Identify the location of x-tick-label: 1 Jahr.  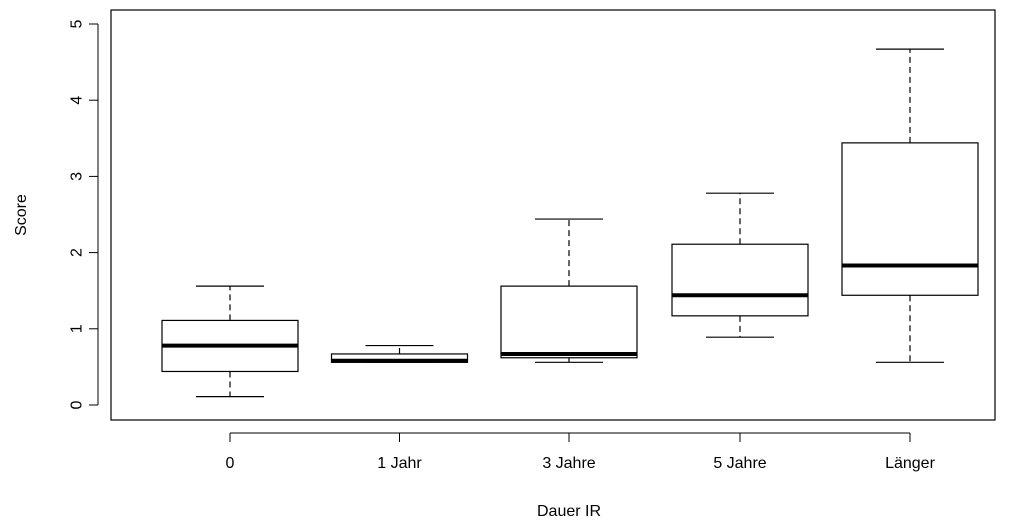
(399, 463).